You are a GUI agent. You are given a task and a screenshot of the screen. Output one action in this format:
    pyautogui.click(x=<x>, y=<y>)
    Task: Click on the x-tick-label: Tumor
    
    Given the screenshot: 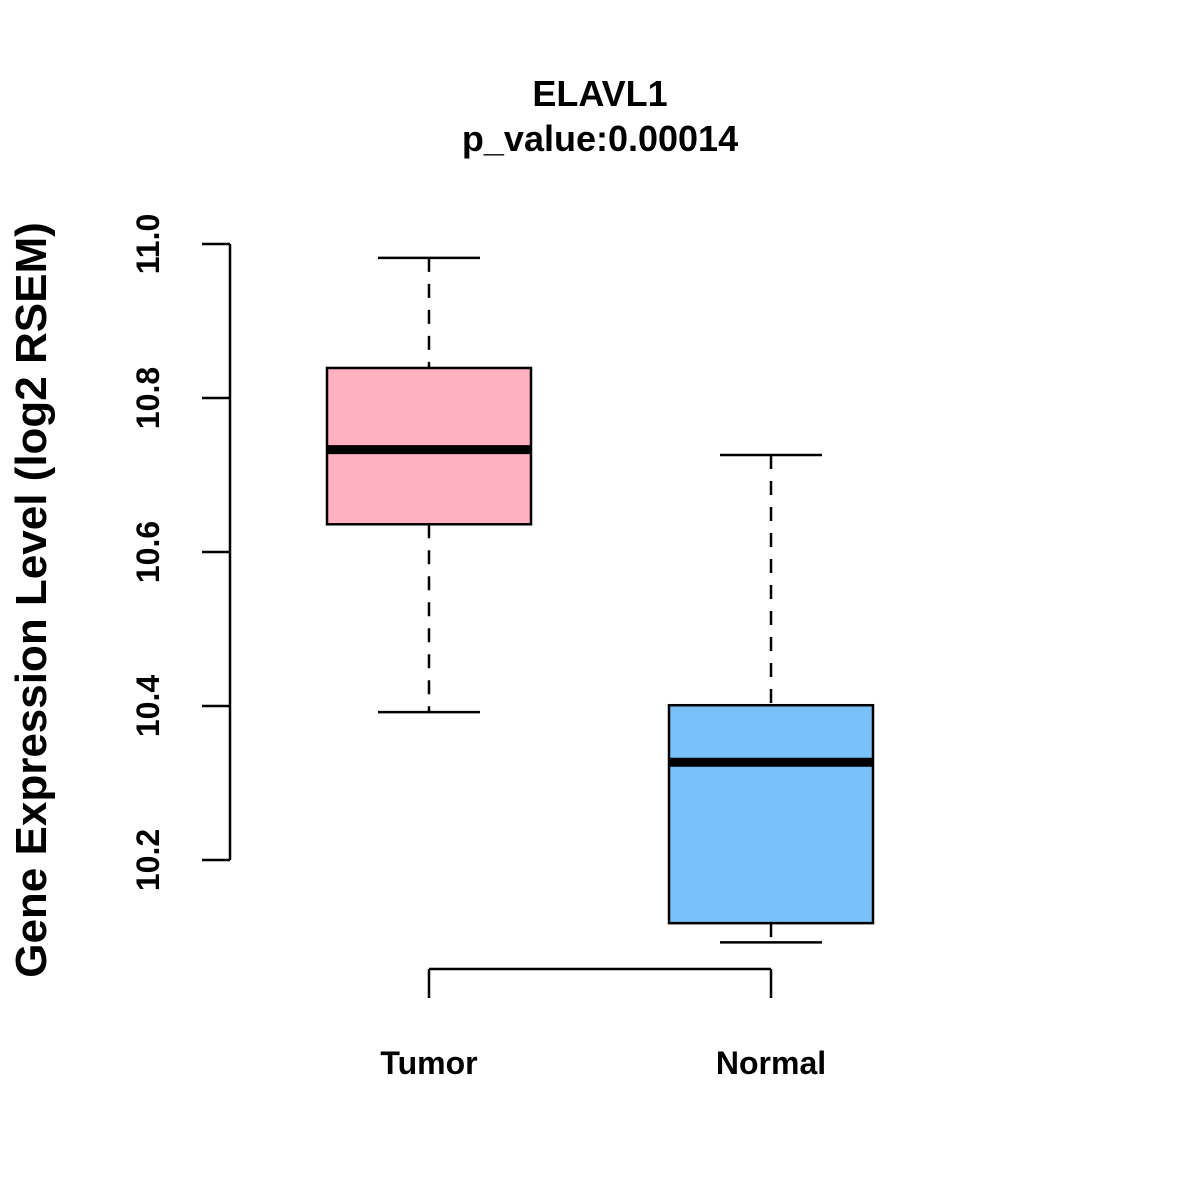 What is the action you would take?
    pyautogui.click(x=428, y=1063)
    